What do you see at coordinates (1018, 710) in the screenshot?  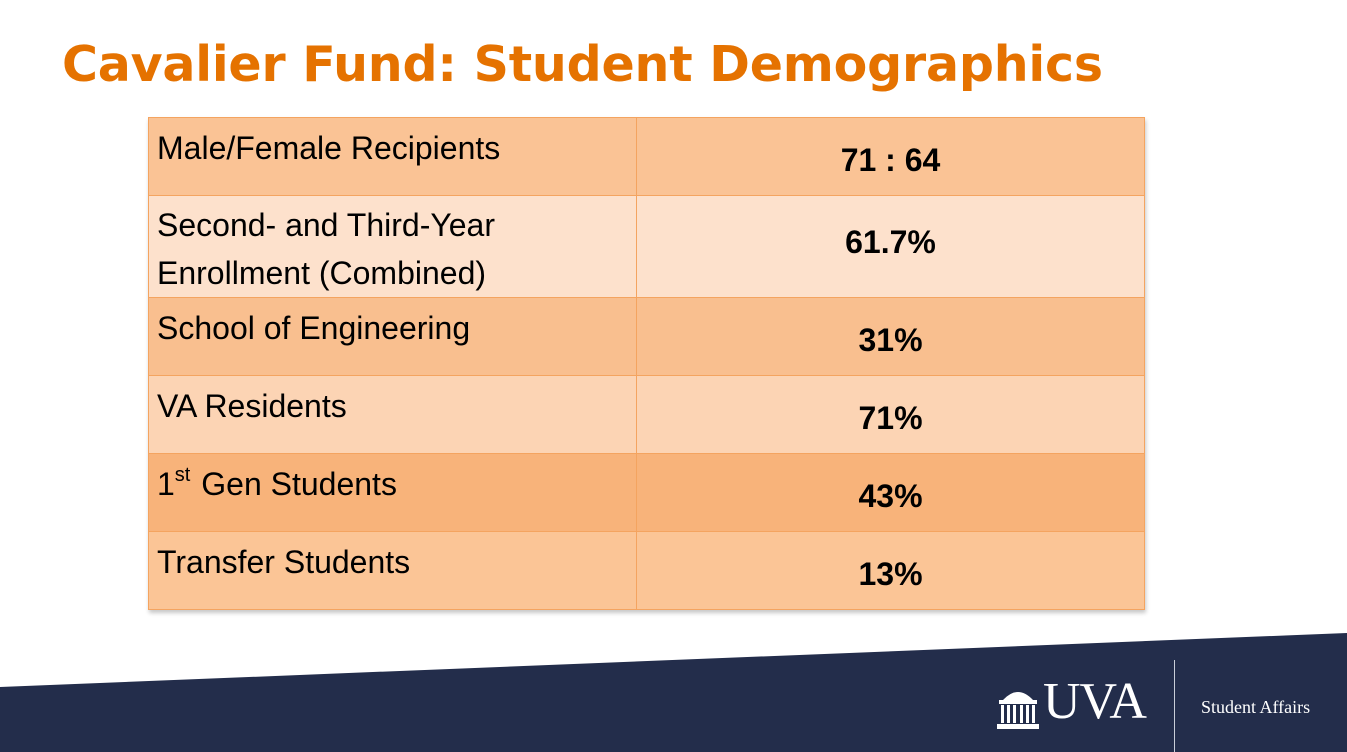 I see `rotunda-icon` at bounding box center [1018, 710].